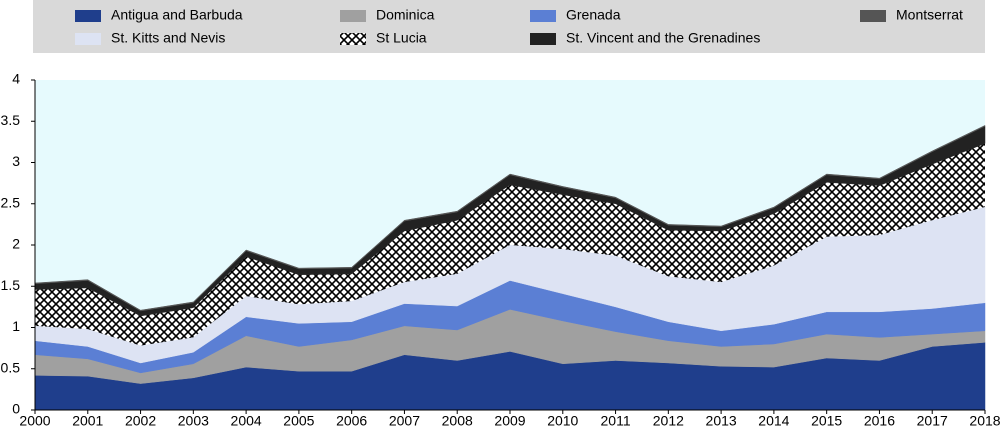 This screenshot has height=435, width=1000. What do you see at coordinates (16, 244) in the screenshot?
I see `y-tick-label: 2` at bounding box center [16, 244].